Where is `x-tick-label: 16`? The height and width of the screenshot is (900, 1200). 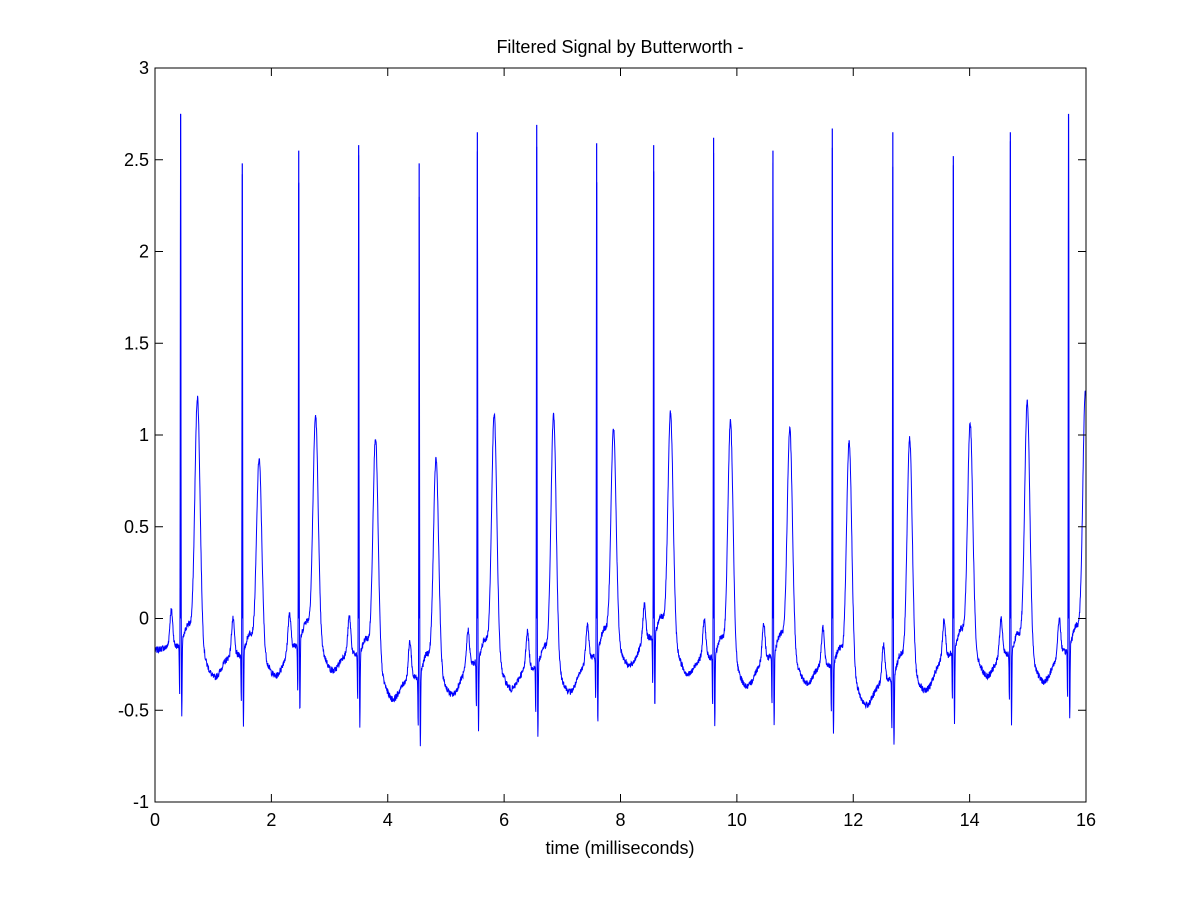
x-tick-label: 16 is located at coordinates (1086, 820).